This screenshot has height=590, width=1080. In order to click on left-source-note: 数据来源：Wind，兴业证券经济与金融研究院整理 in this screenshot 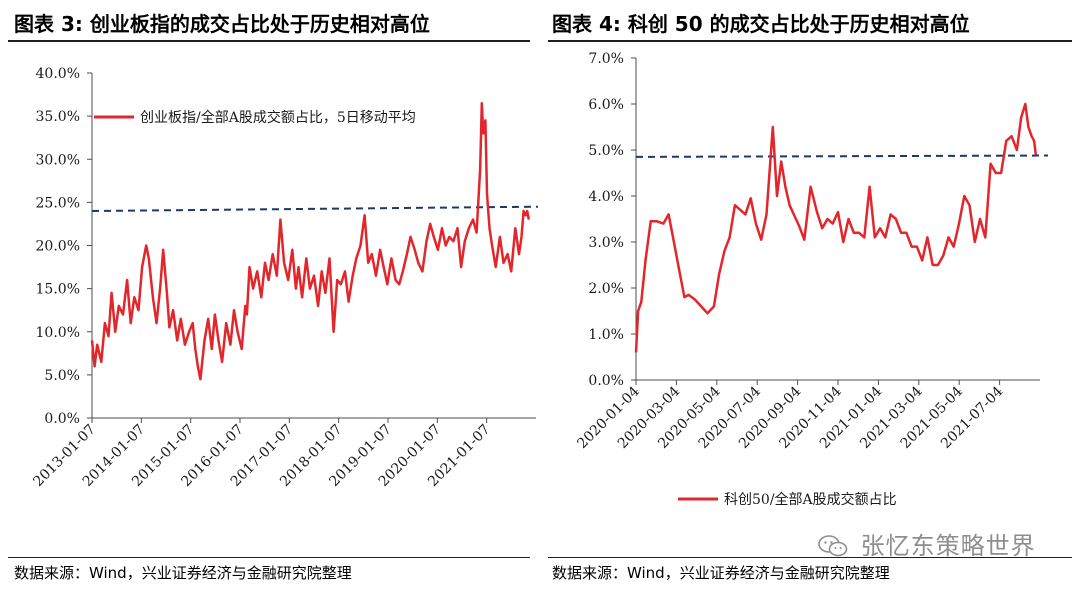, I will do `click(183, 573)`.